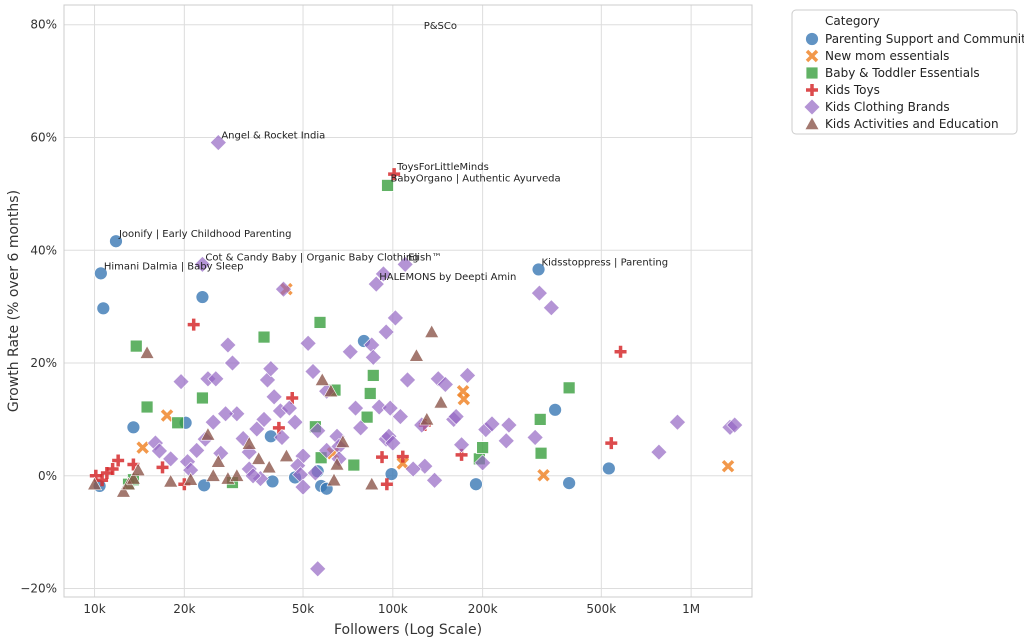 The height and width of the screenshot is (641, 1024). What do you see at coordinates (43, 25) in the screenshot?
I see `y-tick-label: 80%` at bounding box center [43, 25].